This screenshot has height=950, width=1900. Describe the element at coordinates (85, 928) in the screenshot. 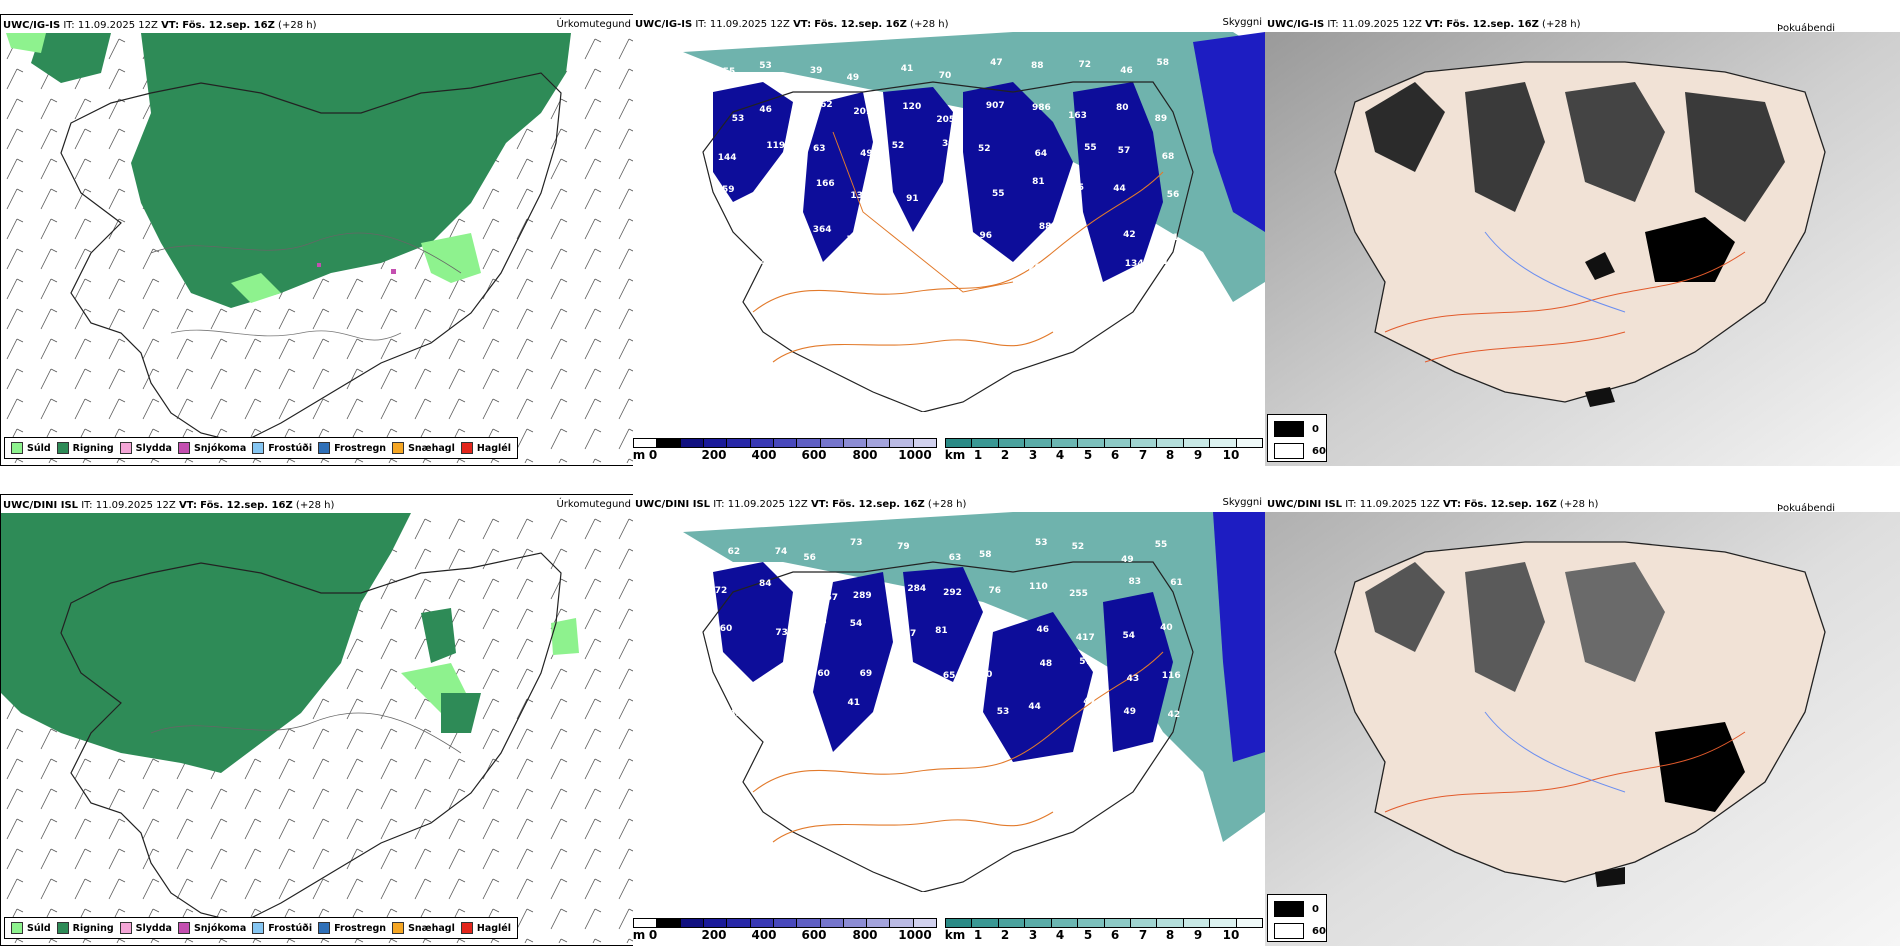

I see `legend-item: Rigning` at that location.